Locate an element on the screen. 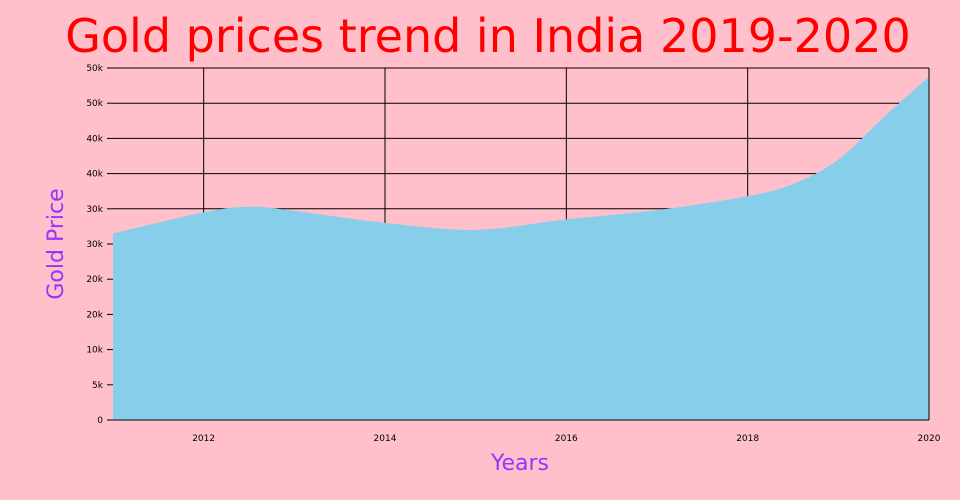  y-tick-label: 10k is located at coordinates (94, 351).